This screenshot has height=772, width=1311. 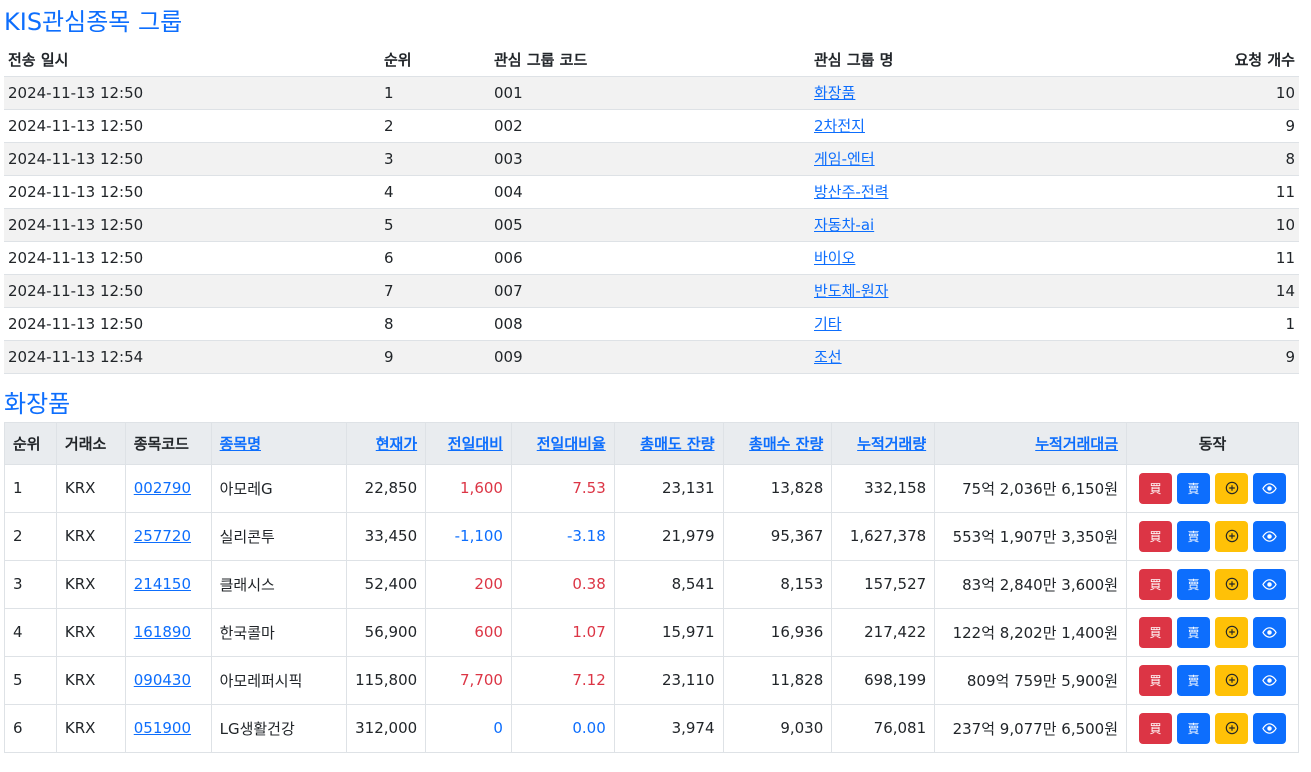 I want to click on group-name-link: 자동차-ai, so click(x=844, y=225).